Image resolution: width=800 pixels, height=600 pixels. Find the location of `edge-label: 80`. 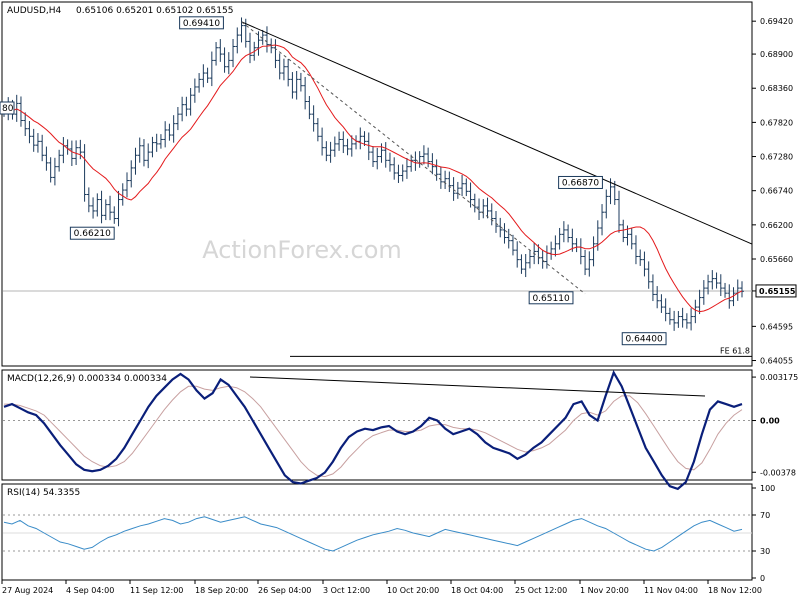

edge-label: 80 is located at coordinates (8, 109).